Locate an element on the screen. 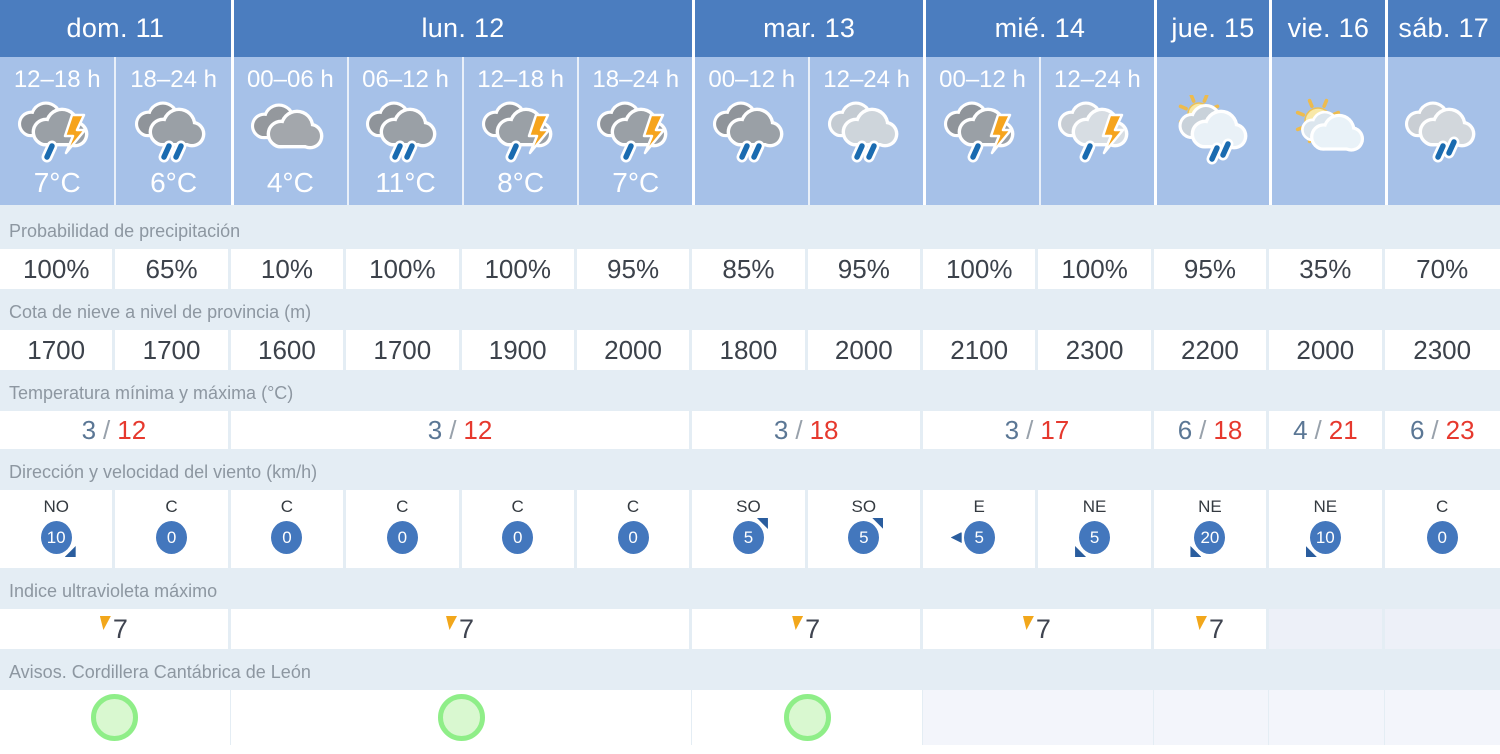 Image resolution: width=1500 pixels, height=754 pixels. uv-index-value: 7 is located at coordinates (1217, 628).